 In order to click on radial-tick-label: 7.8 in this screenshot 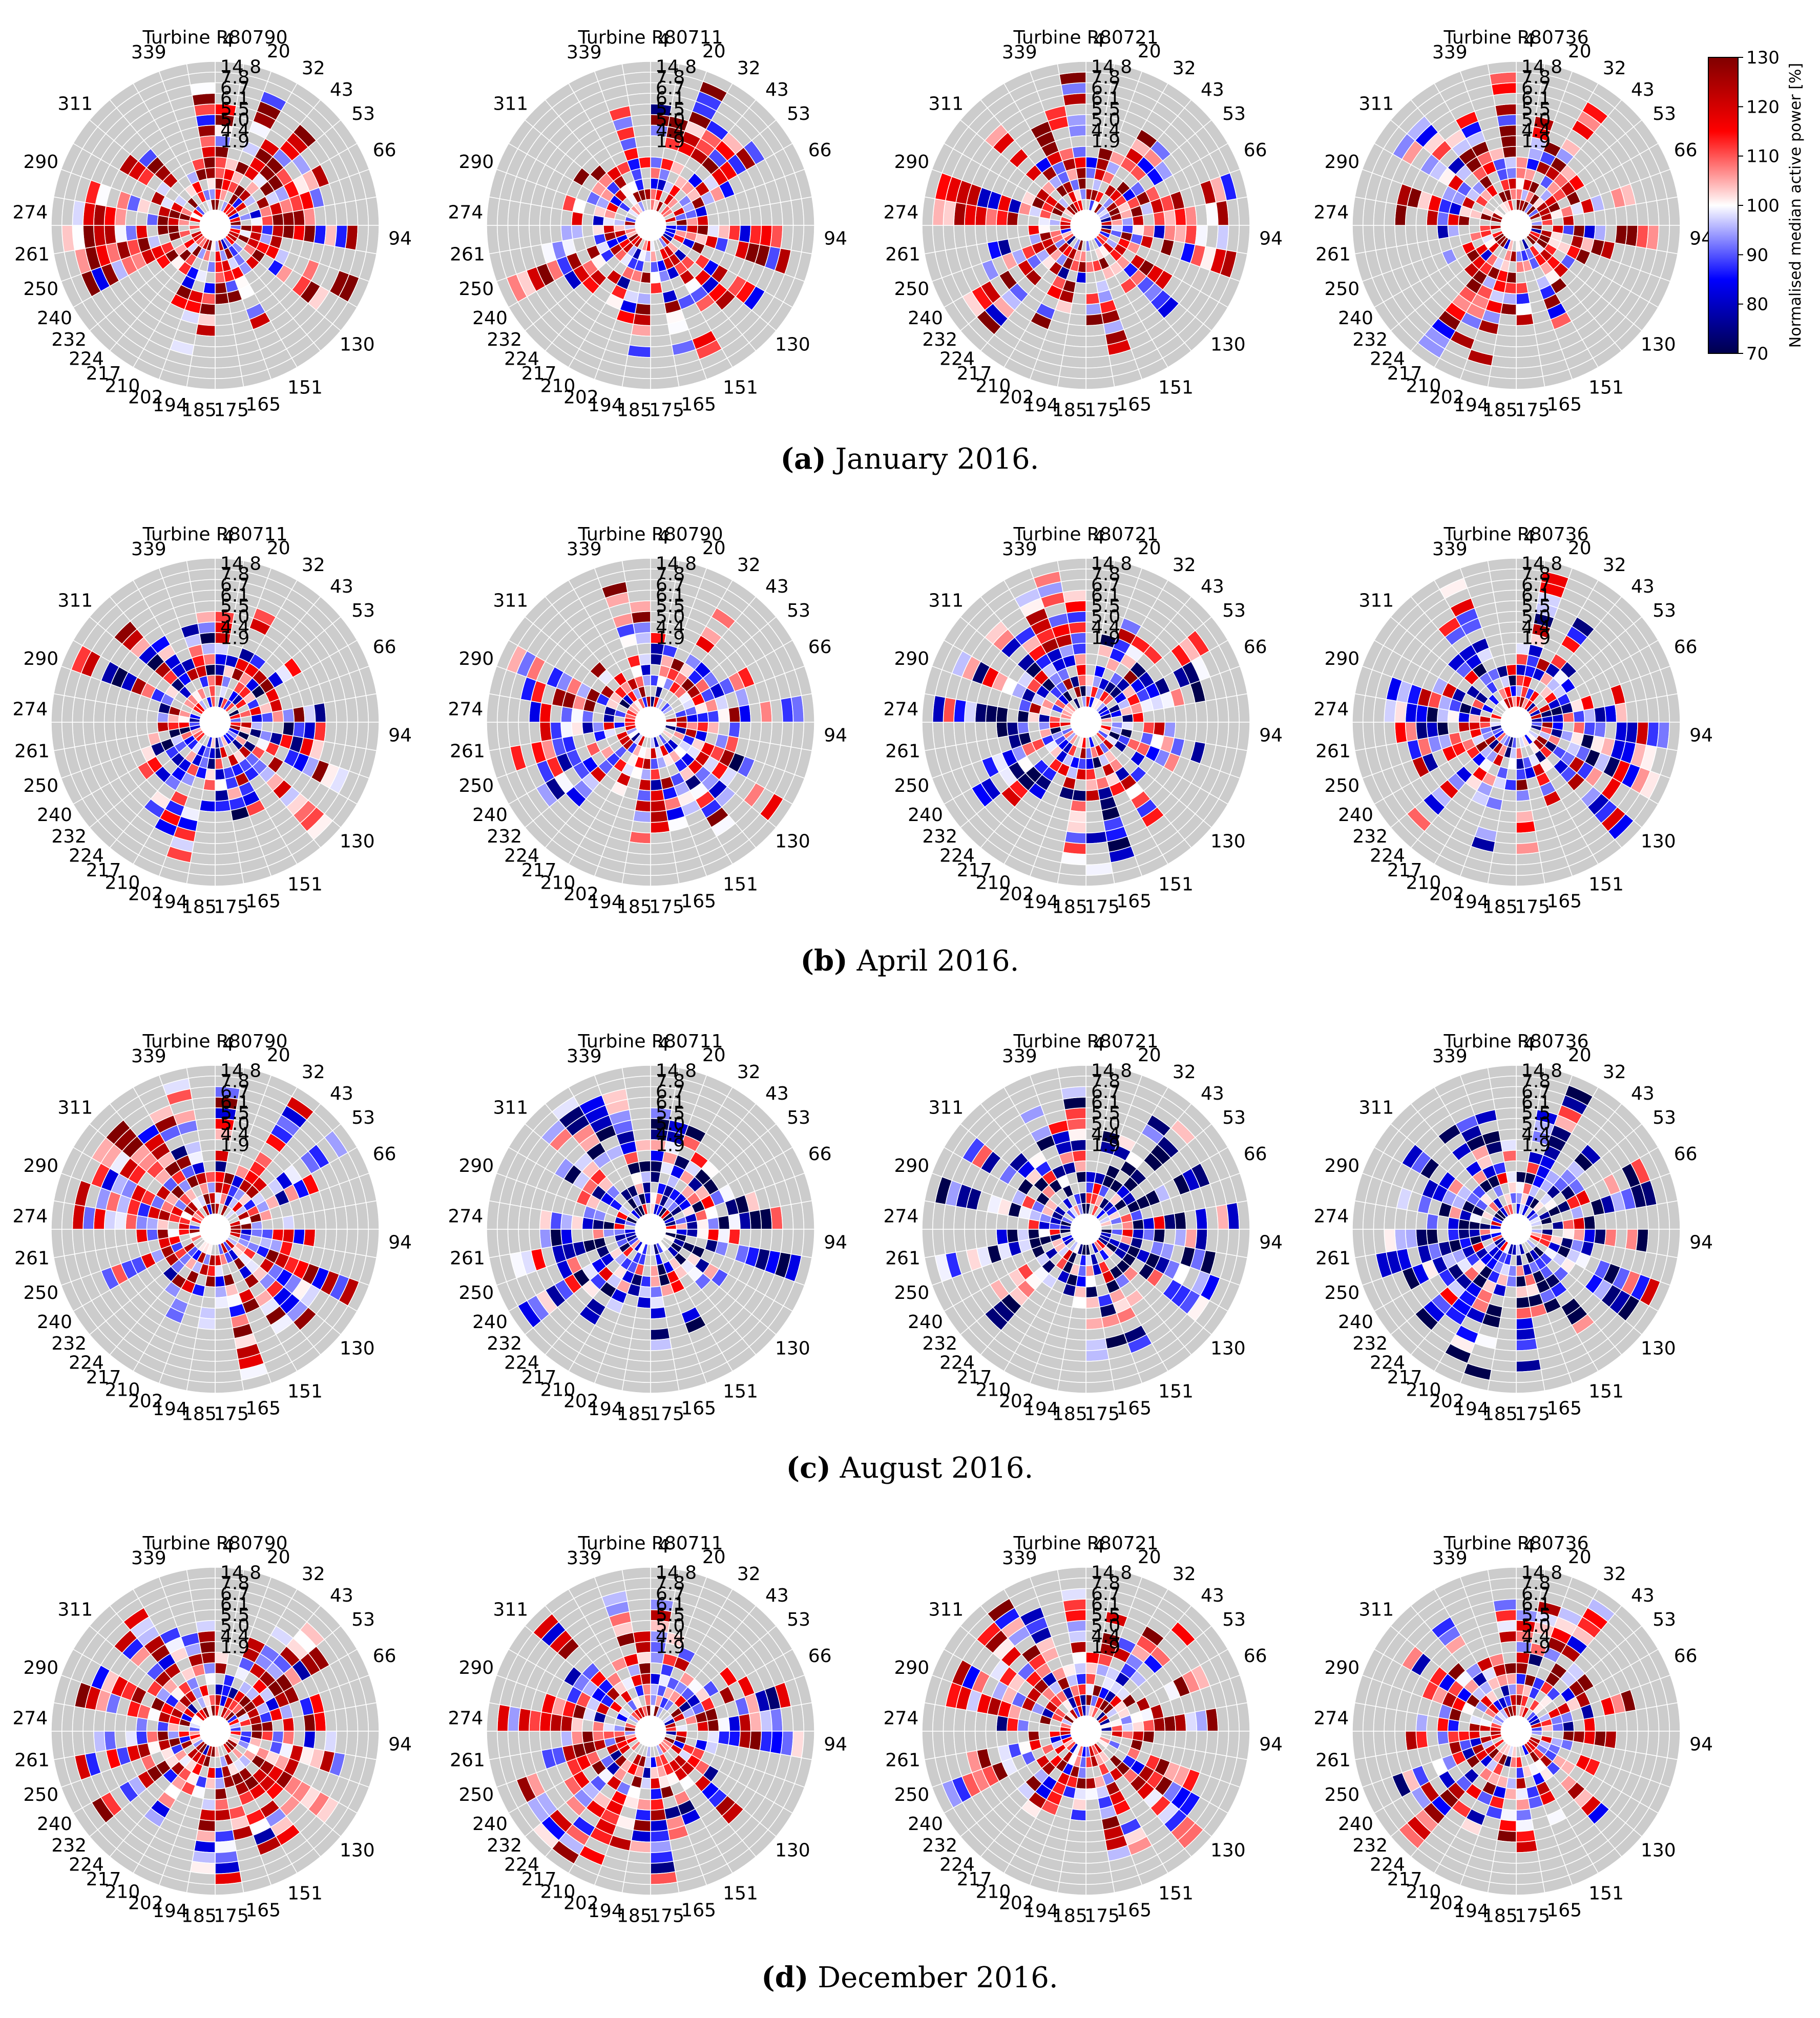, I will do `click(234, 77)`.